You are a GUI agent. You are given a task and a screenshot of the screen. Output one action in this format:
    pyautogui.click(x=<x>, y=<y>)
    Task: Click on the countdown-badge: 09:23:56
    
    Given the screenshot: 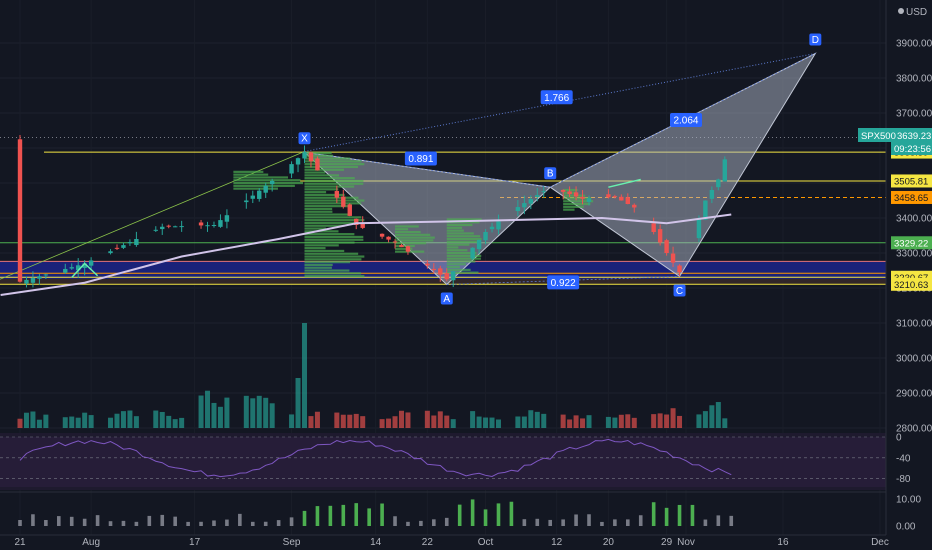 What is the action you would take?
    pyautogui.click(x=911, y=148)
    